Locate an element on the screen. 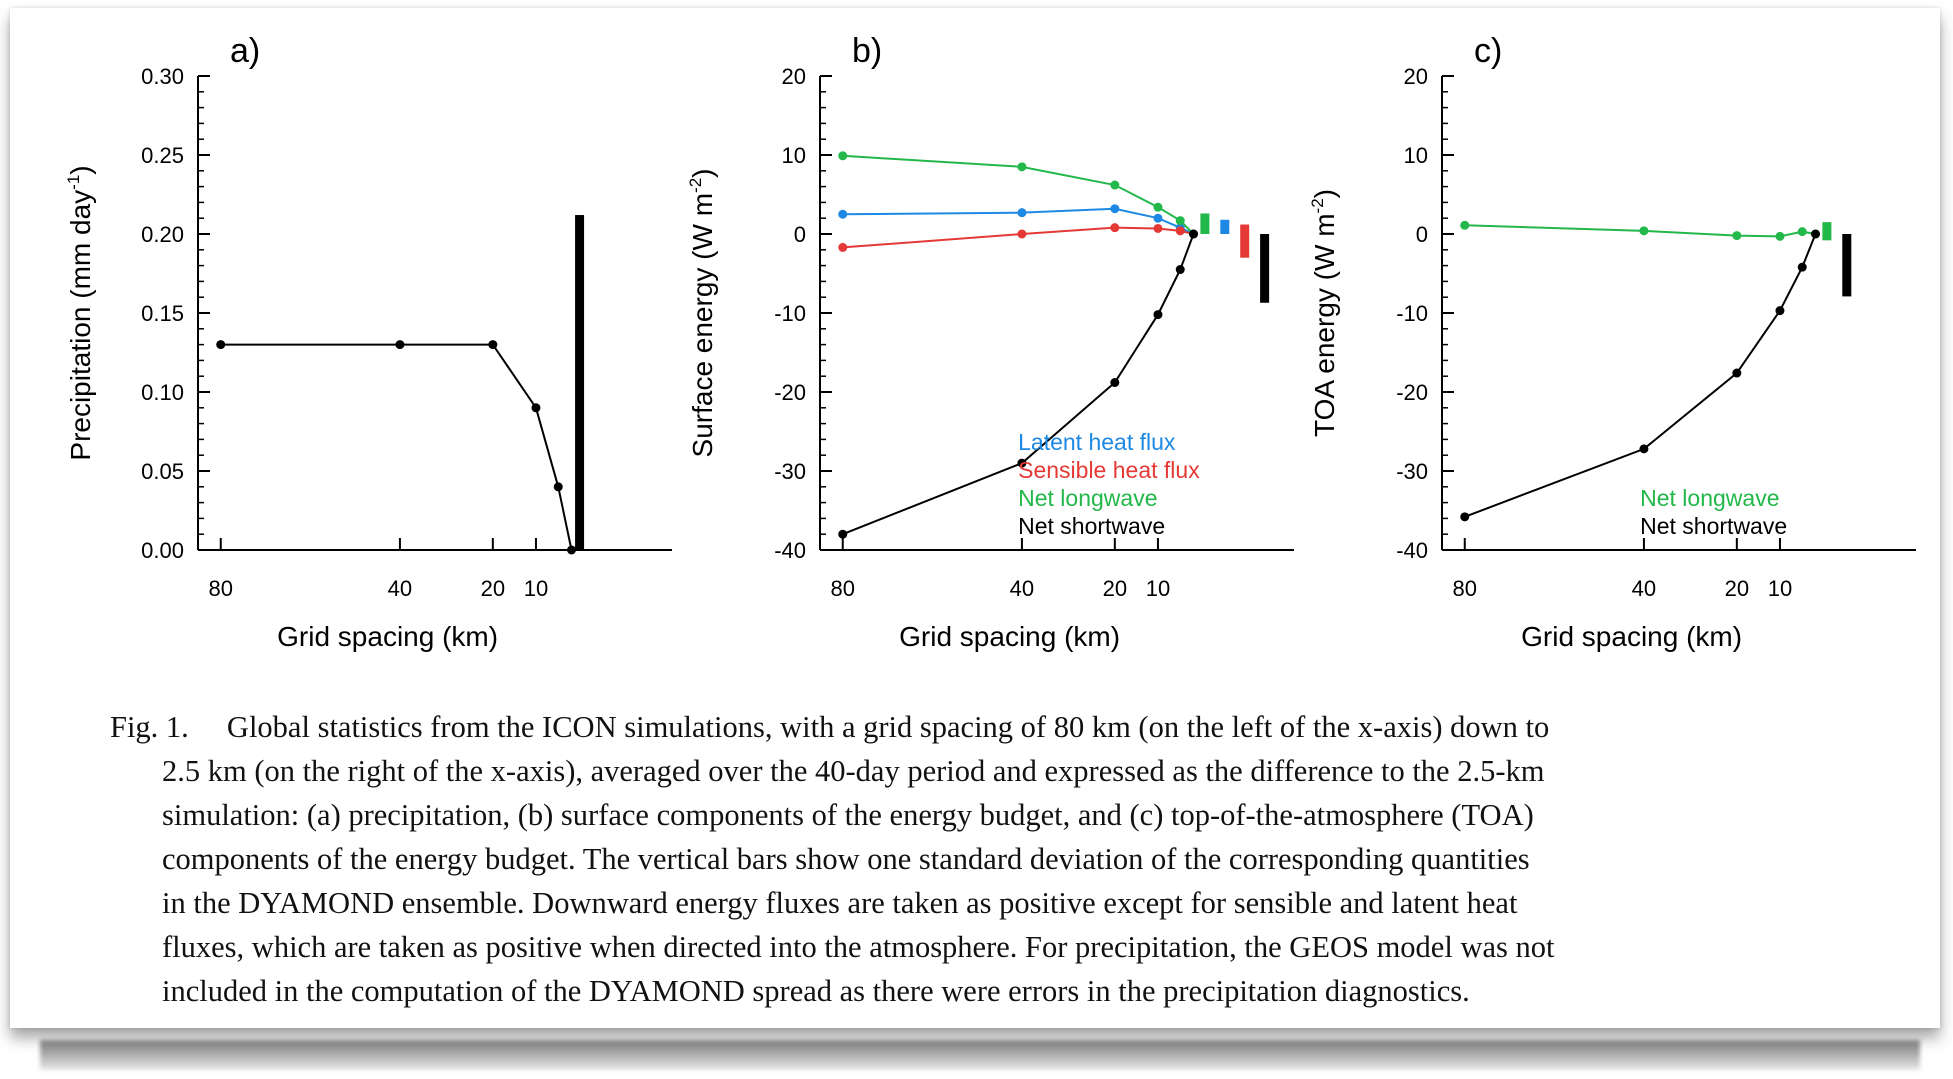  torn-paper-edge is located at coordinates (980, 1055).